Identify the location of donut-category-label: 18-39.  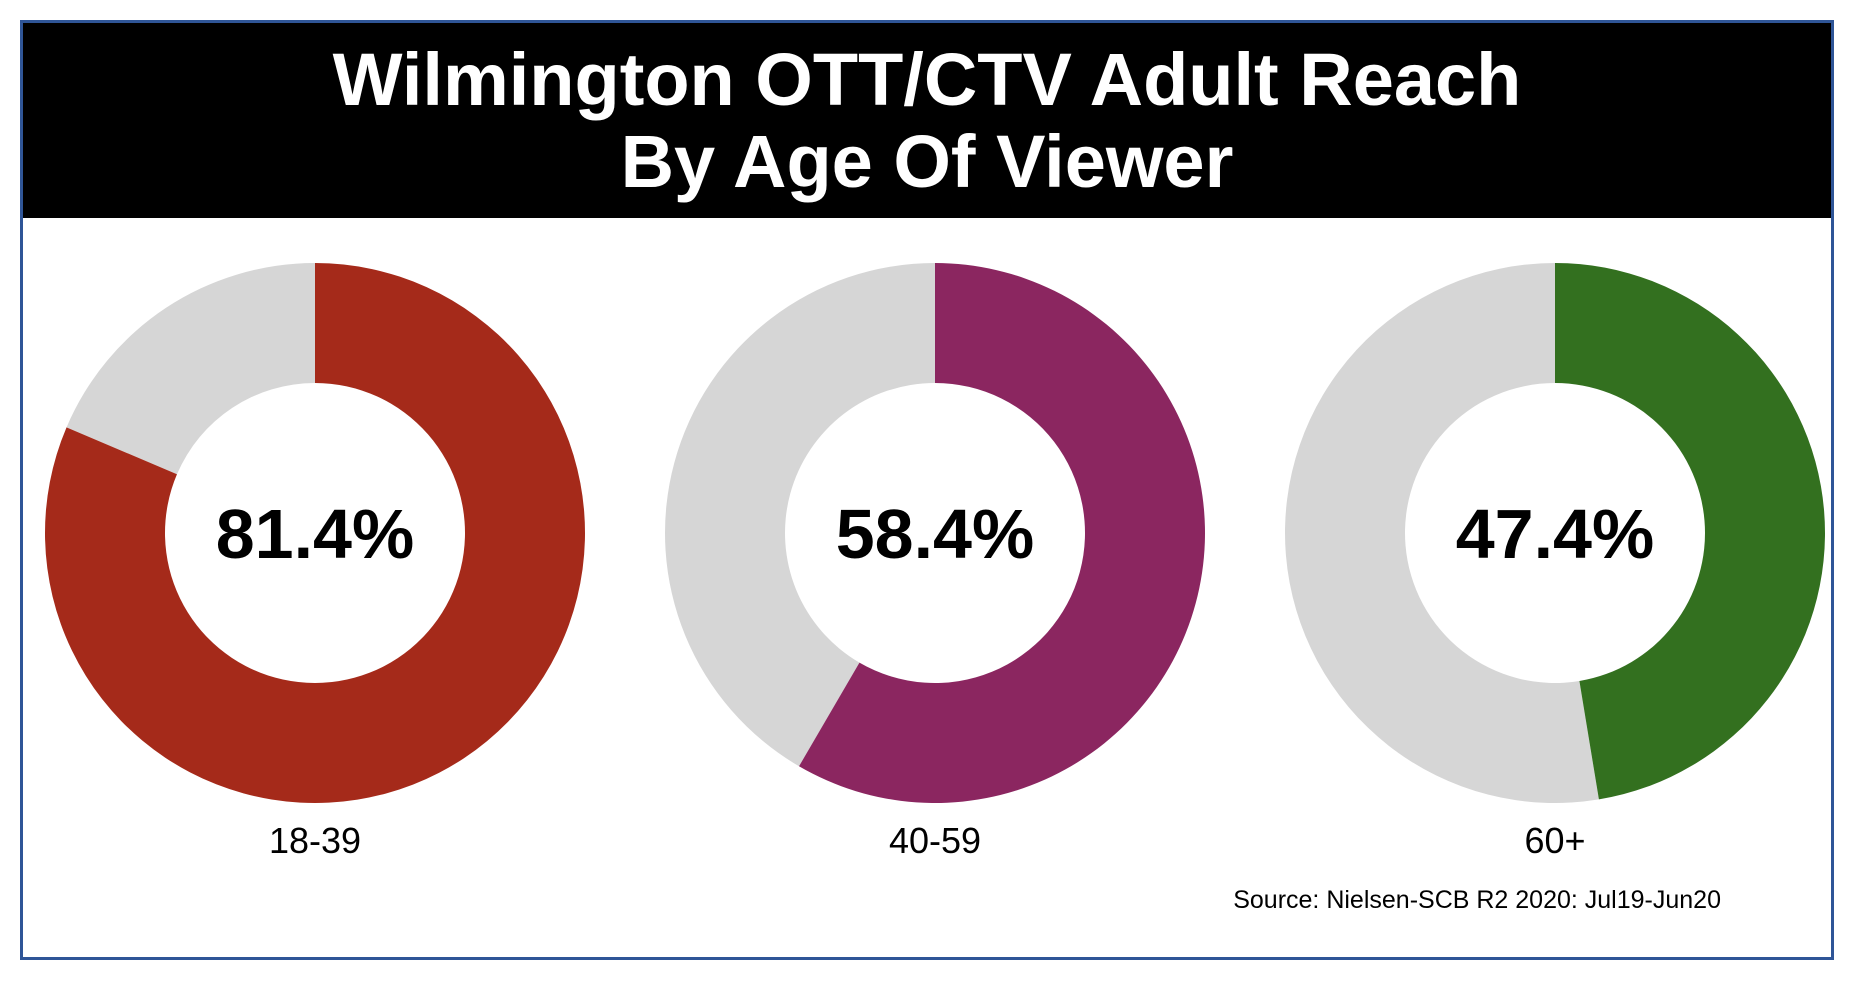
(315, 840).